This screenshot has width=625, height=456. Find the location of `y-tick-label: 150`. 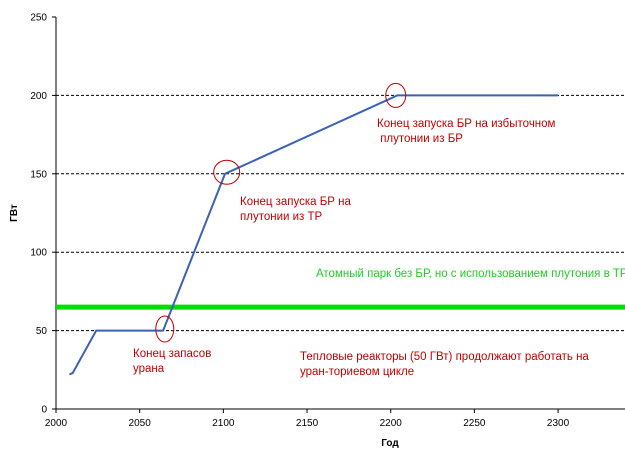

y-tick-label: 150 is located at coordinates (38, 174).